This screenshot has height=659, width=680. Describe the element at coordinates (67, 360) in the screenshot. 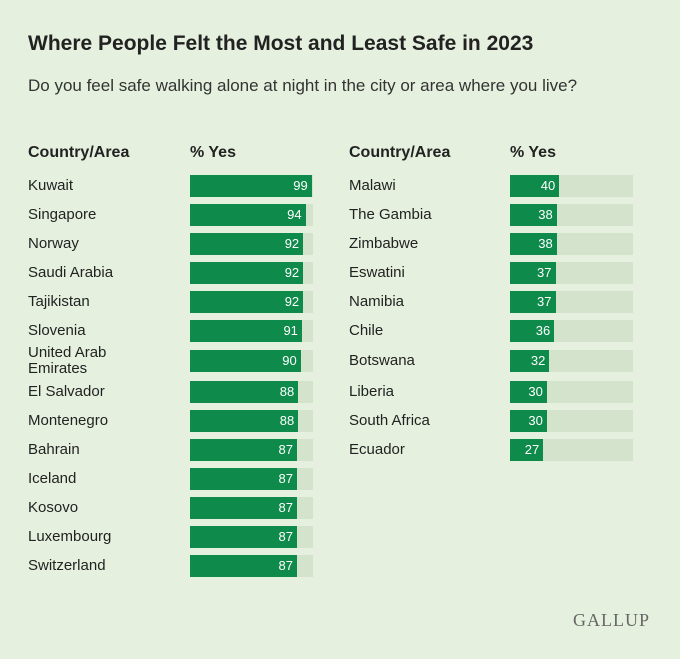

I see `category-label: United Arab Emirates` at that location.